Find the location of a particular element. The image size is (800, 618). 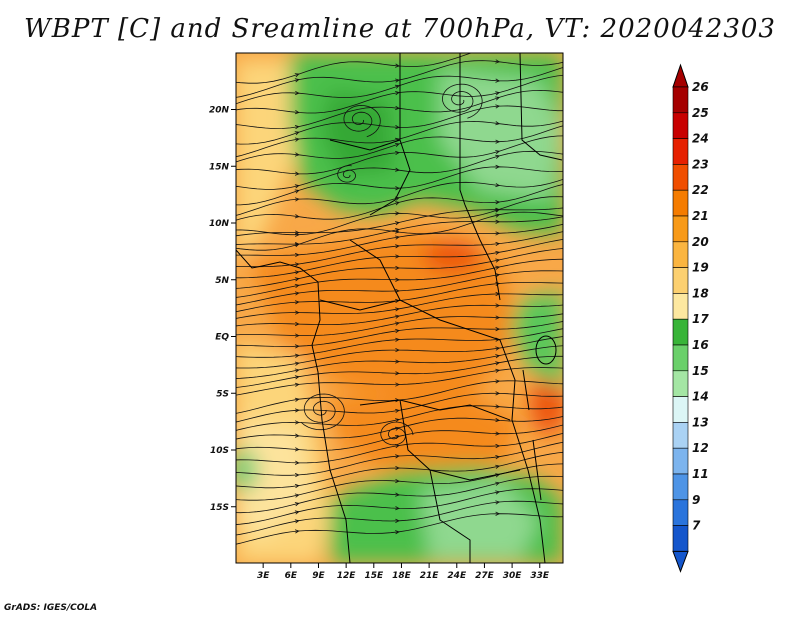

colorbar-label: 13 is located at coordinates (700, 422).